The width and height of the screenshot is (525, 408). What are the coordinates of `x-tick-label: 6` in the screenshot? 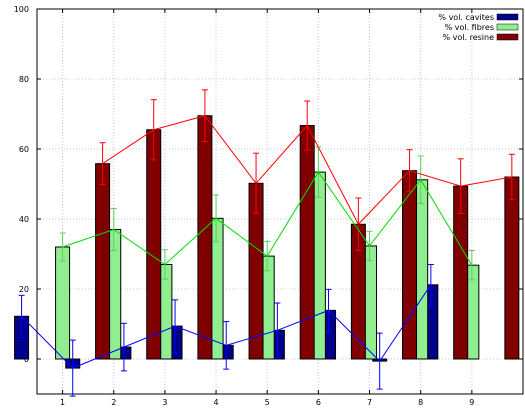 It's located at (318, 402).